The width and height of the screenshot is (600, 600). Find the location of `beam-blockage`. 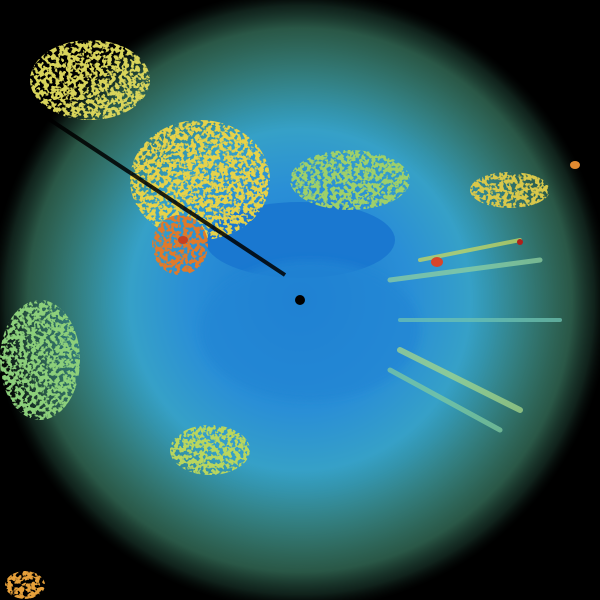

beam-blockage is located at coordinates (152, 187).